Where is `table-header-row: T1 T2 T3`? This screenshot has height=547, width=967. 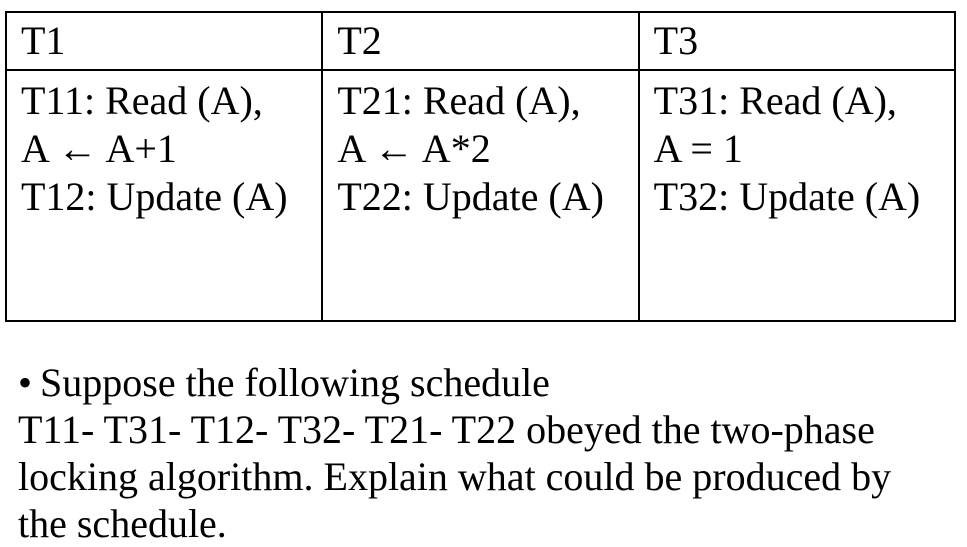 table-header-row: T1 T2 T3 is located at coordinates (480, 41).